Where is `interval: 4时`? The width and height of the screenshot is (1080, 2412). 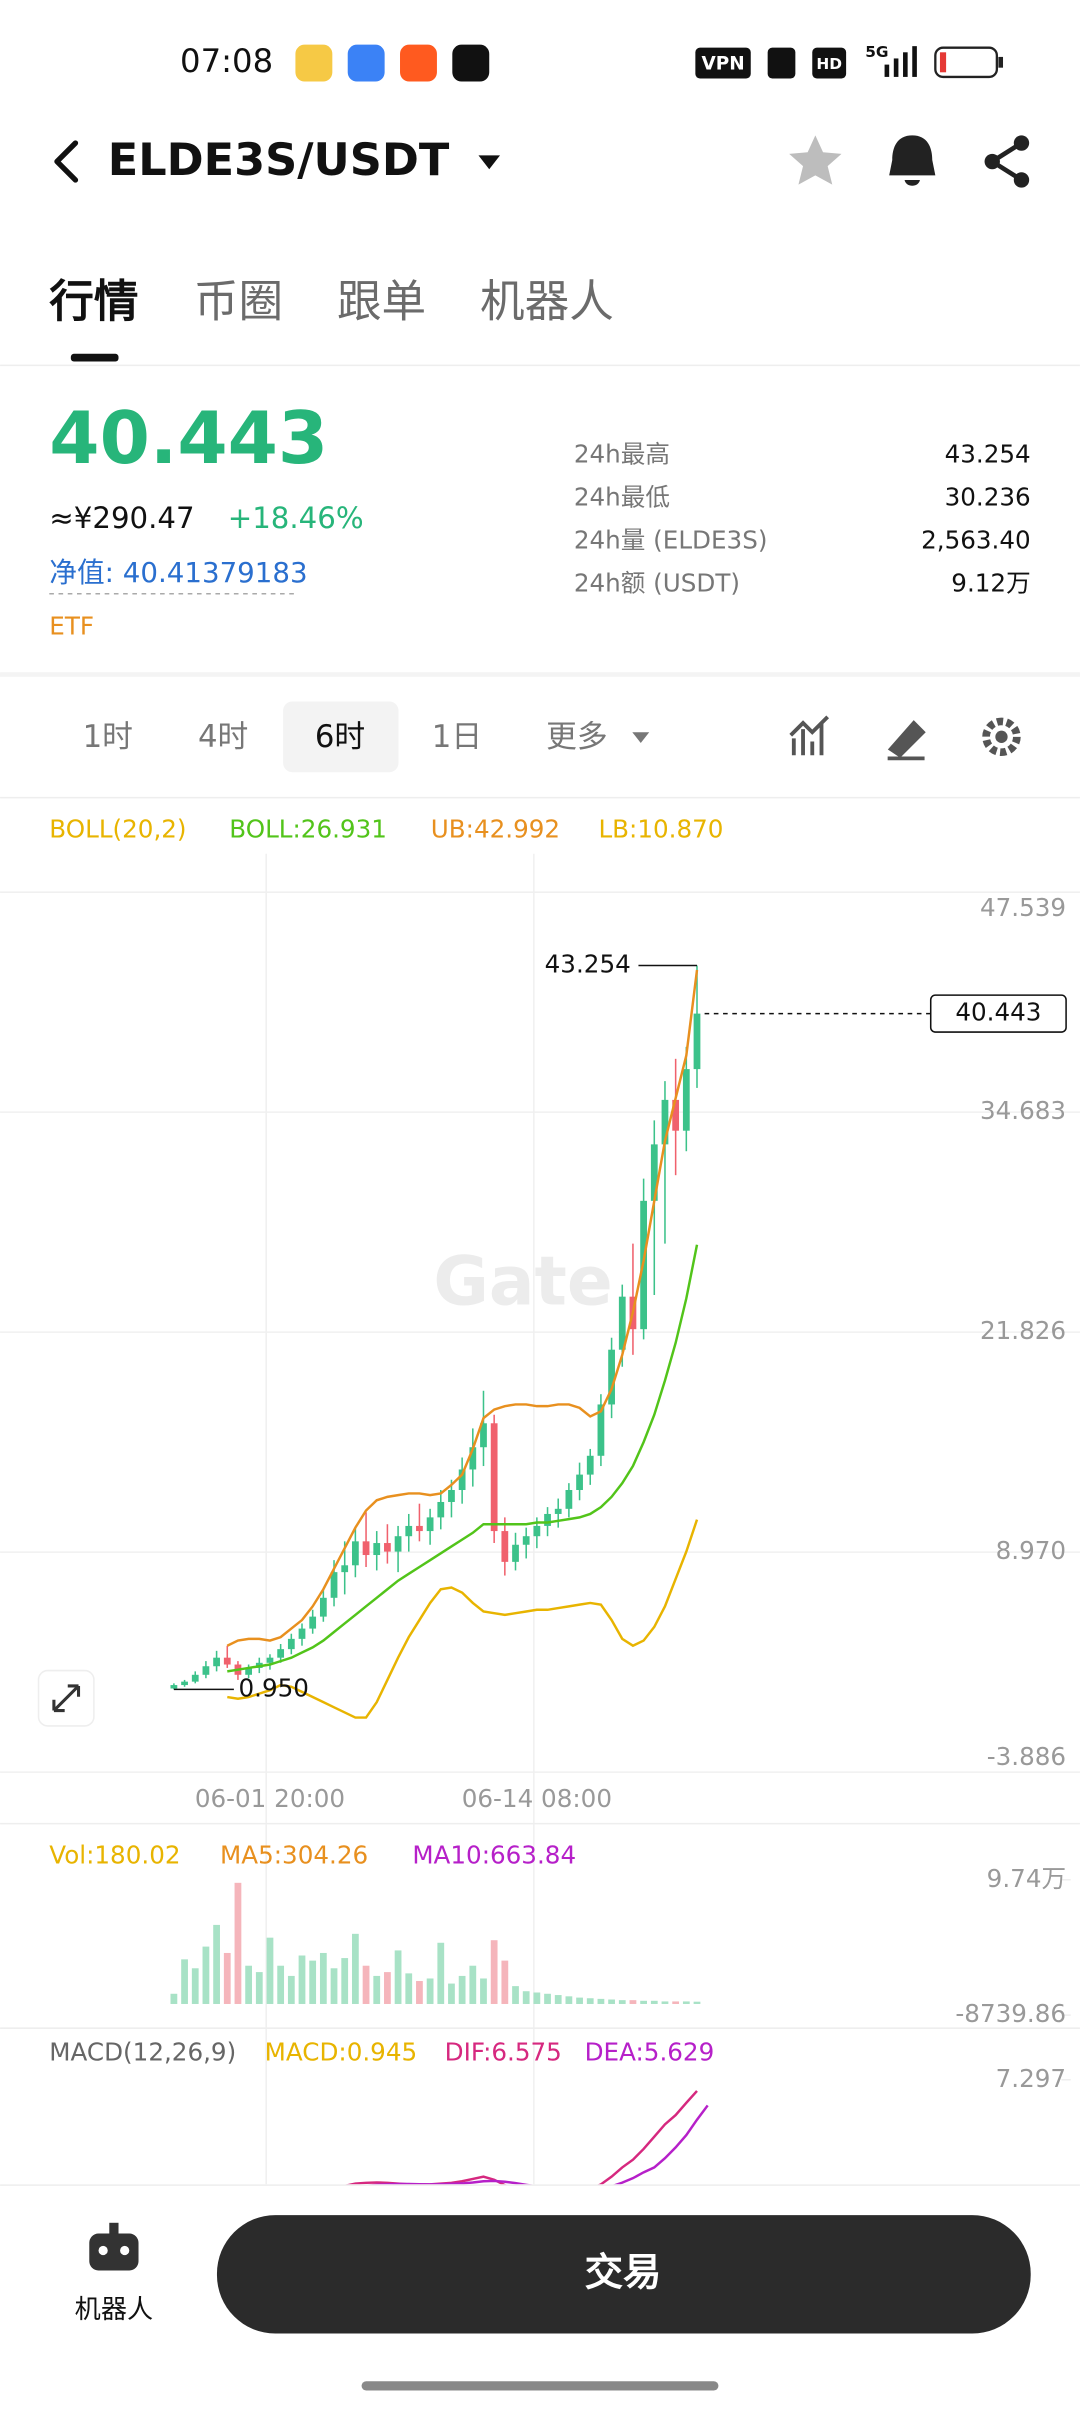
interval: 4时 is located at coordinates (223, 737).